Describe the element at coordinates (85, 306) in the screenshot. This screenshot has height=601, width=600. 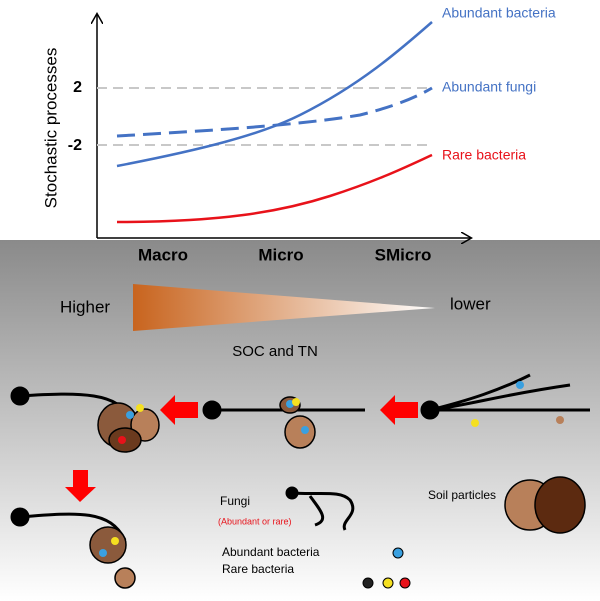
I see `gradient-left: Higher` at that location.